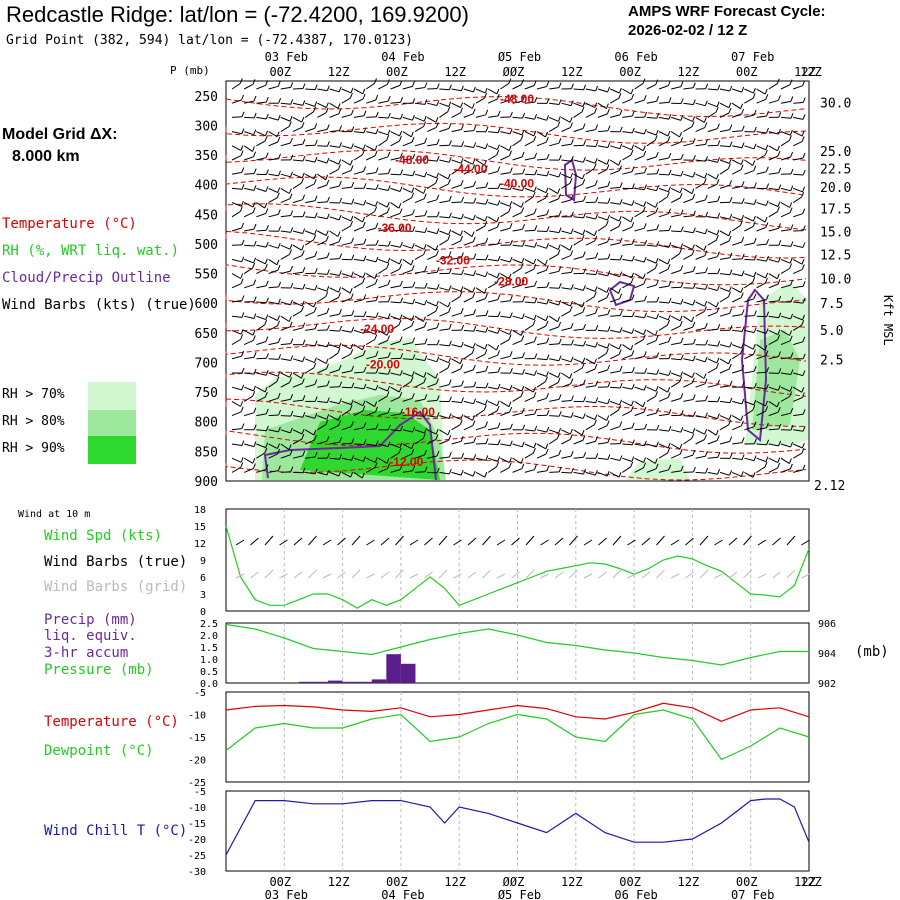  What do you see at coordinates (835, 188) in the screenshot?
I see `kft-tick-label: 20.0` at bounding box center [835, 188].